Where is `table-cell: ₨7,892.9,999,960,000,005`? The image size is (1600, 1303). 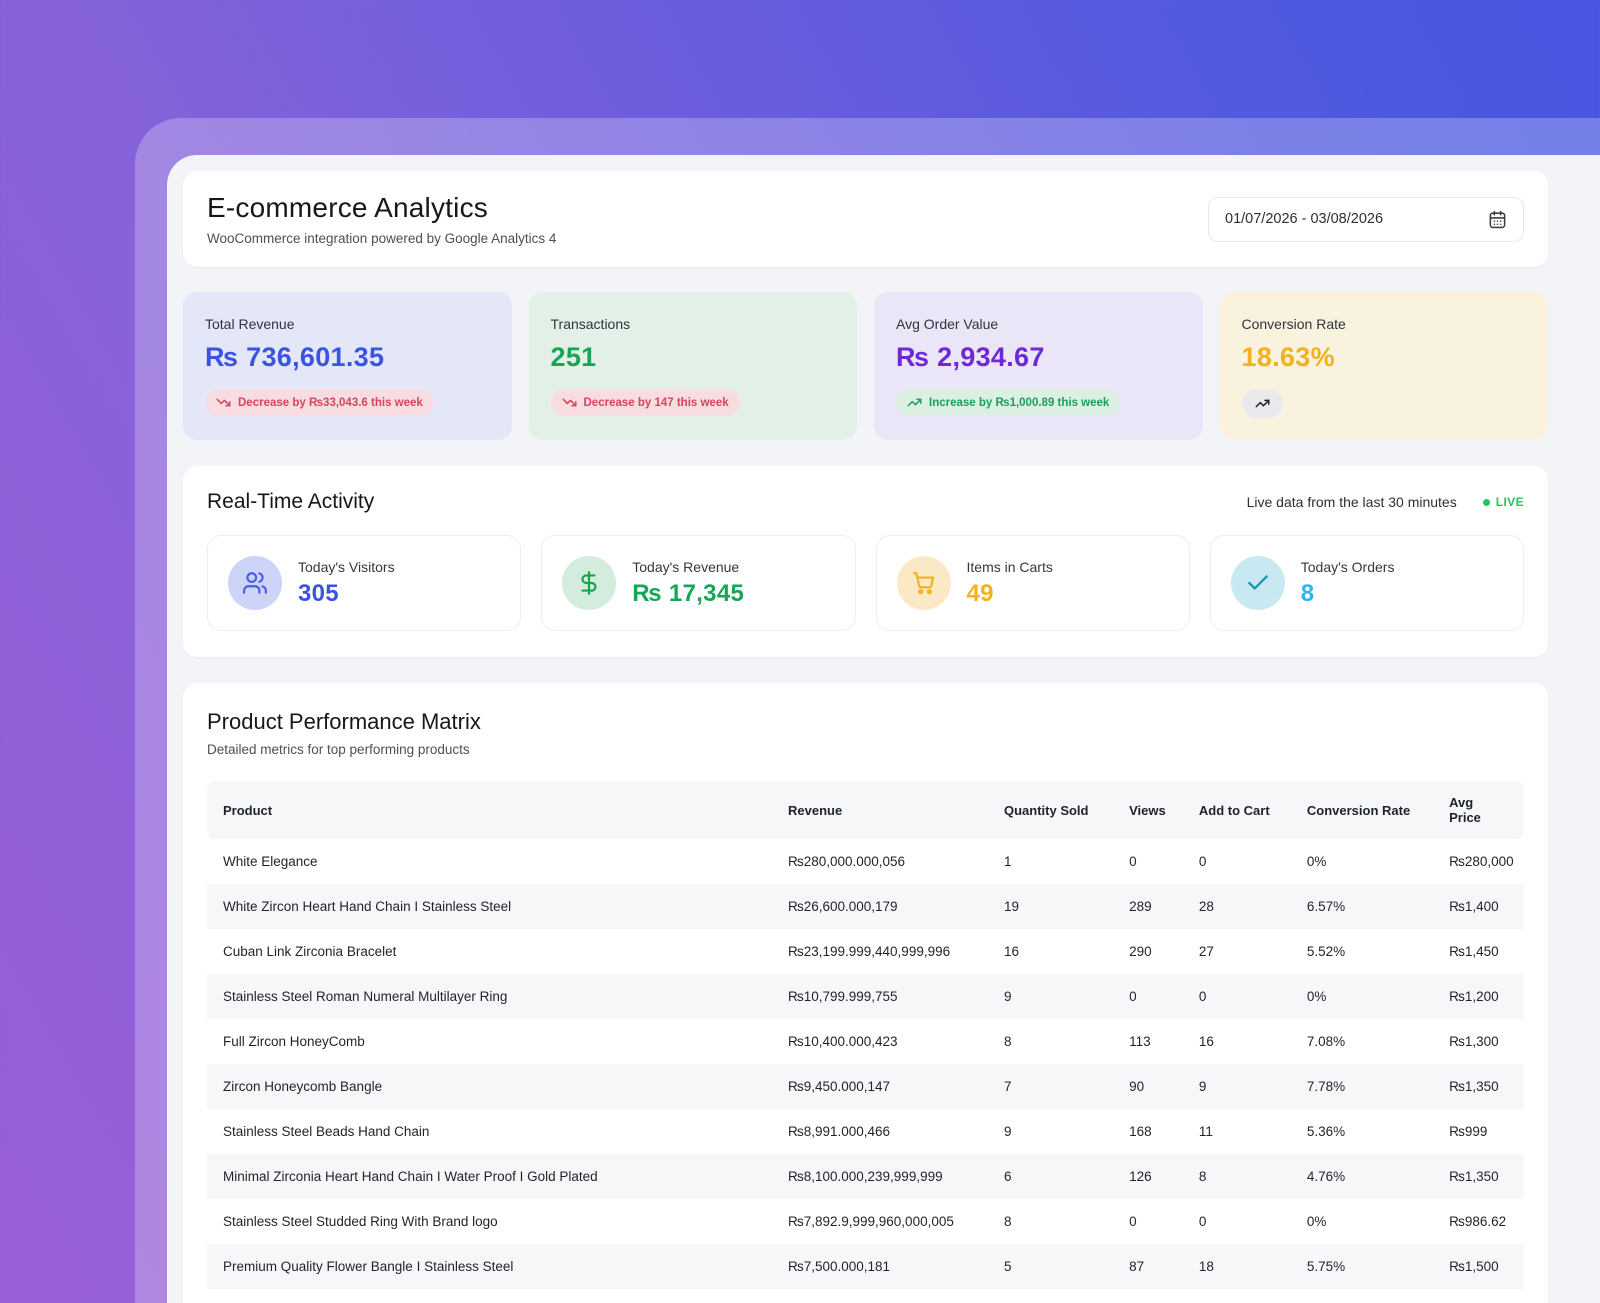
table-cell: ₨7,892.9,999,960,000,005 is located at coordinates (871, 1221).